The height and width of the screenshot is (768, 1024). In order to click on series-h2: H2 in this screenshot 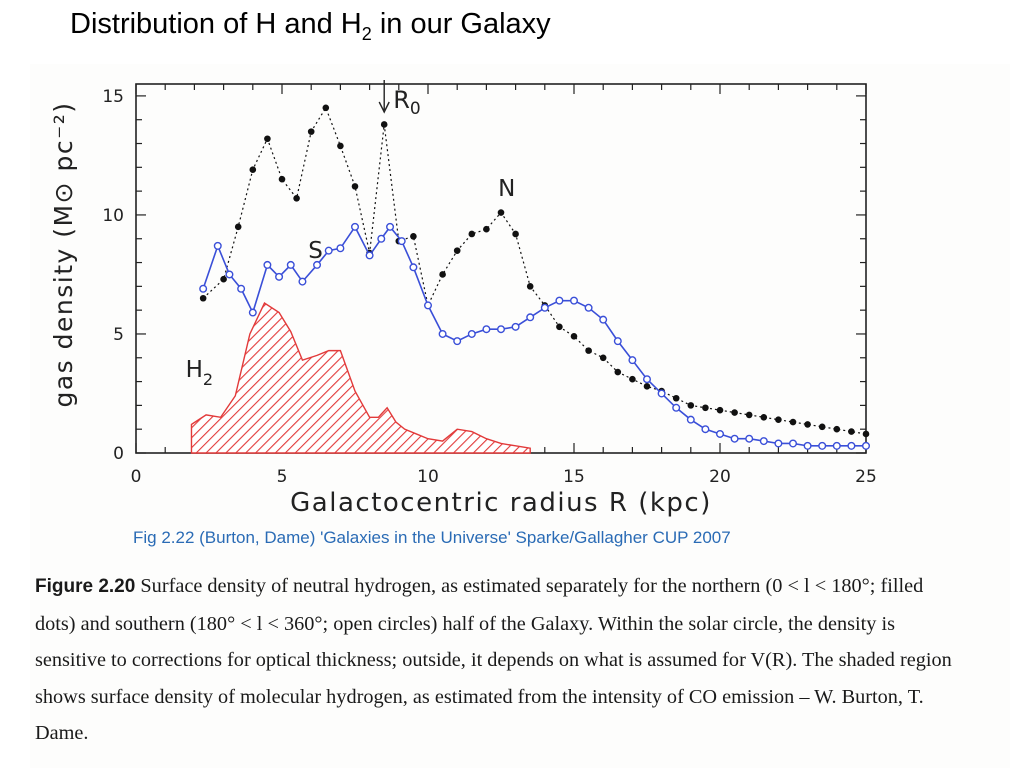, I will do `click(358, 377)`.